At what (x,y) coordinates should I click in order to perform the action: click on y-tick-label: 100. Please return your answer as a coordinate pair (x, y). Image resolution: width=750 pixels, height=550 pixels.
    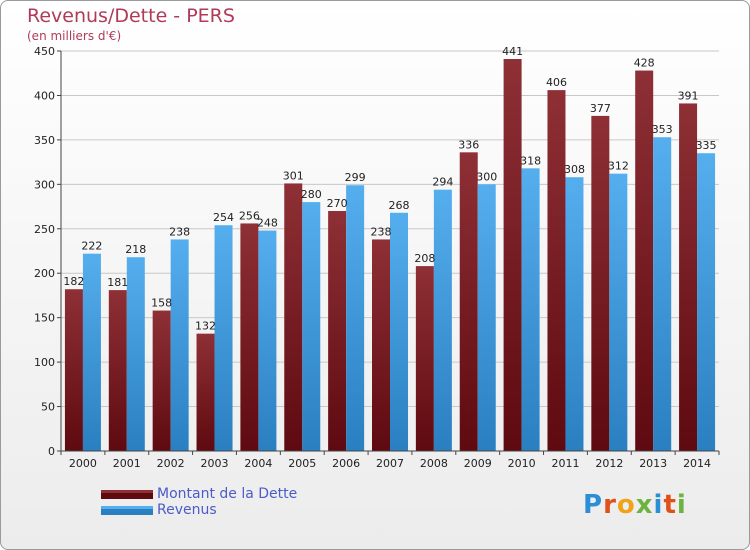
    Looking at the image, I should click on (44, 362).